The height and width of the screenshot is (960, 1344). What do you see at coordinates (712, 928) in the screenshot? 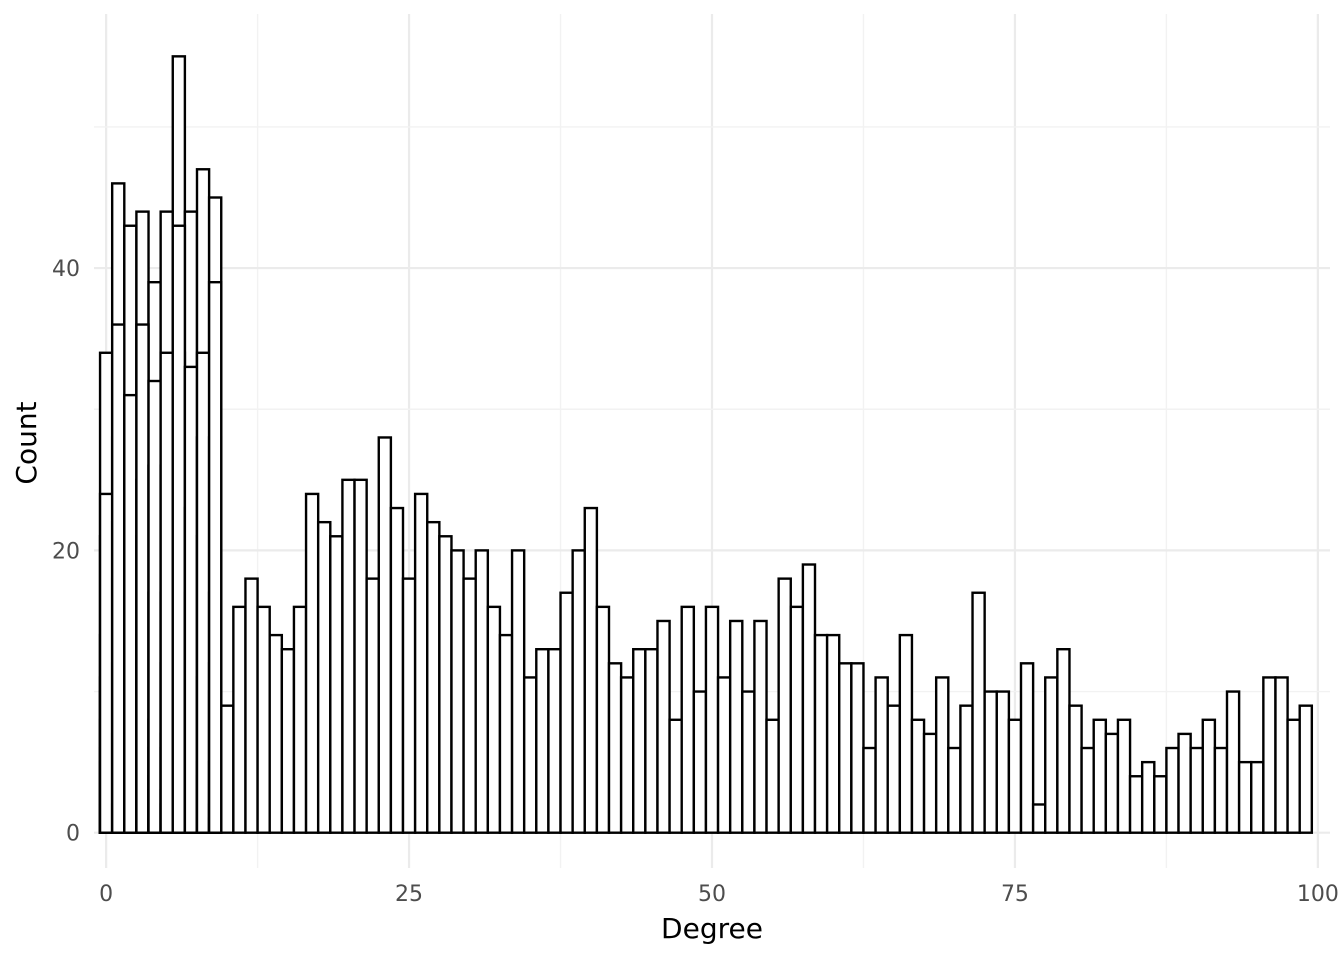
I see `x-axis-title: Degree` at bounding box center [712, 928].